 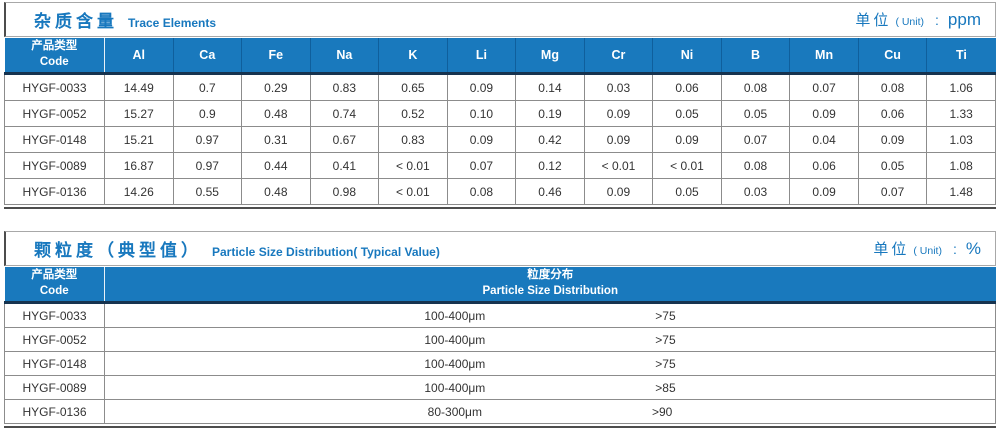 I want to click on element-value-cell: 1.33, so click(x=961, y=113).